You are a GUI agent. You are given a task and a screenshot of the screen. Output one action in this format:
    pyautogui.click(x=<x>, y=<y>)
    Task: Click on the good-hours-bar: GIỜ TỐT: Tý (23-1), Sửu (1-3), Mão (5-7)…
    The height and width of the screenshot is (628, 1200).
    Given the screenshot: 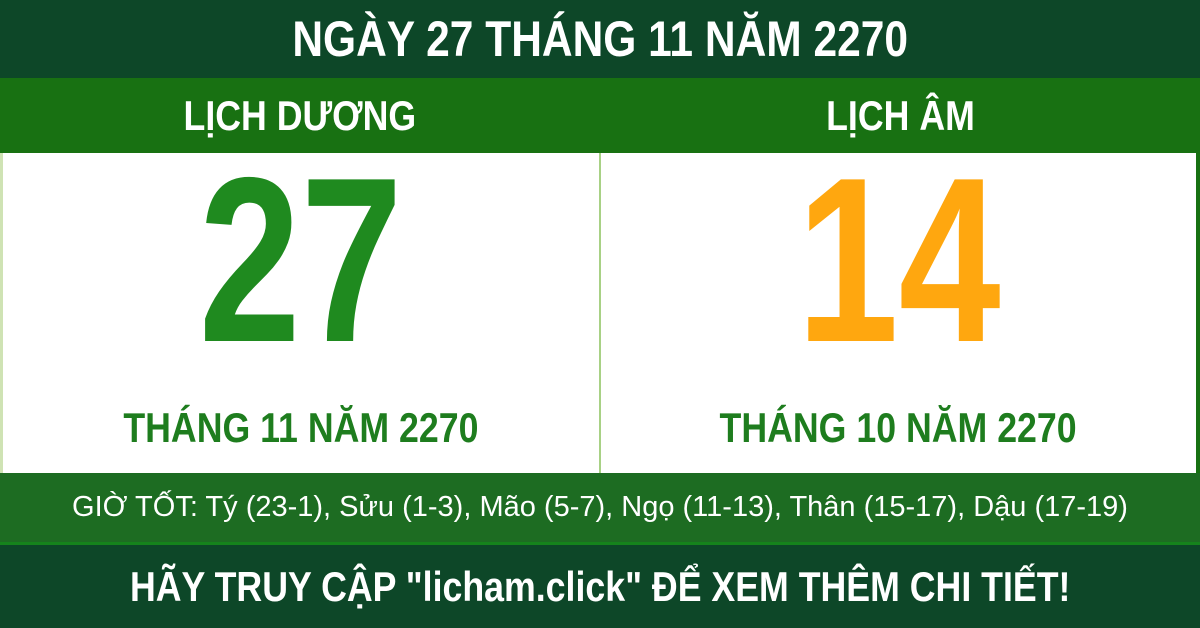 What is the action you would take?
    pyautogui.click(x=600, y=509)
    